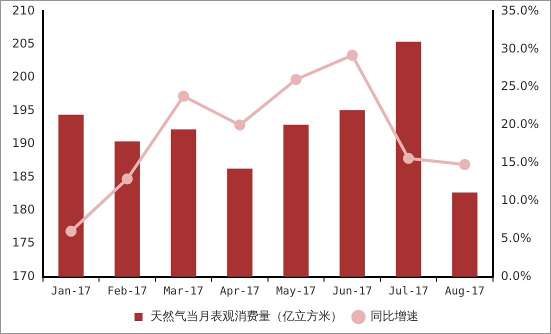 Image resolution: width=551 pixels, height=334 pixels. What do you see at coordinates (464, 291) in the screenshot?
I see `x-tick-label: Aug-17` at bounding box center [464, 291].